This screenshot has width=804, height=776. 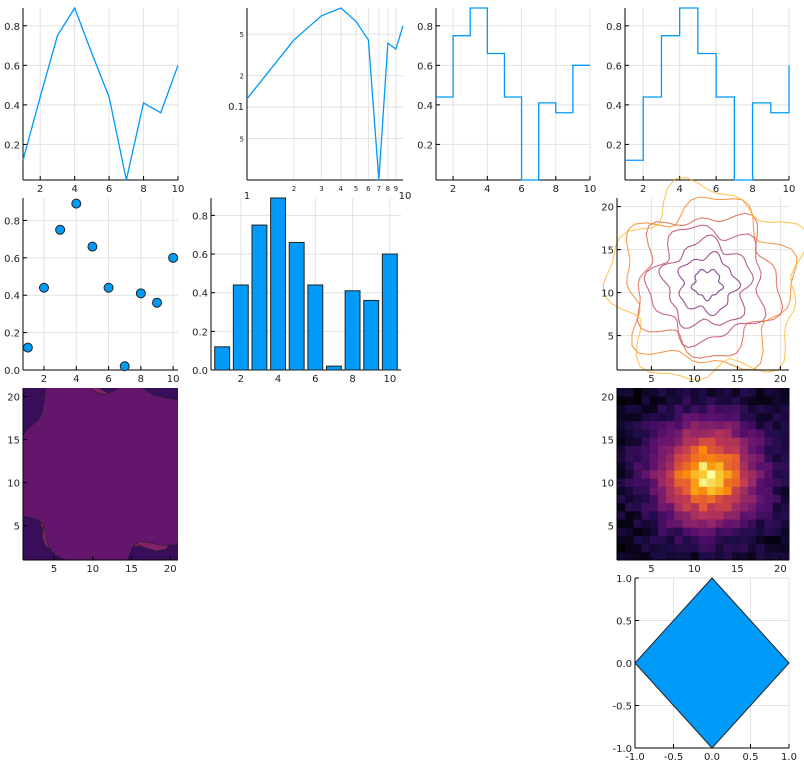 What do you see at coordinates (700, 101) in the screenshot?
I see `step-post-plot: 2 4 6 8 10 0.2 0.4 0.6 0.8` at bounding box center [700, 101].